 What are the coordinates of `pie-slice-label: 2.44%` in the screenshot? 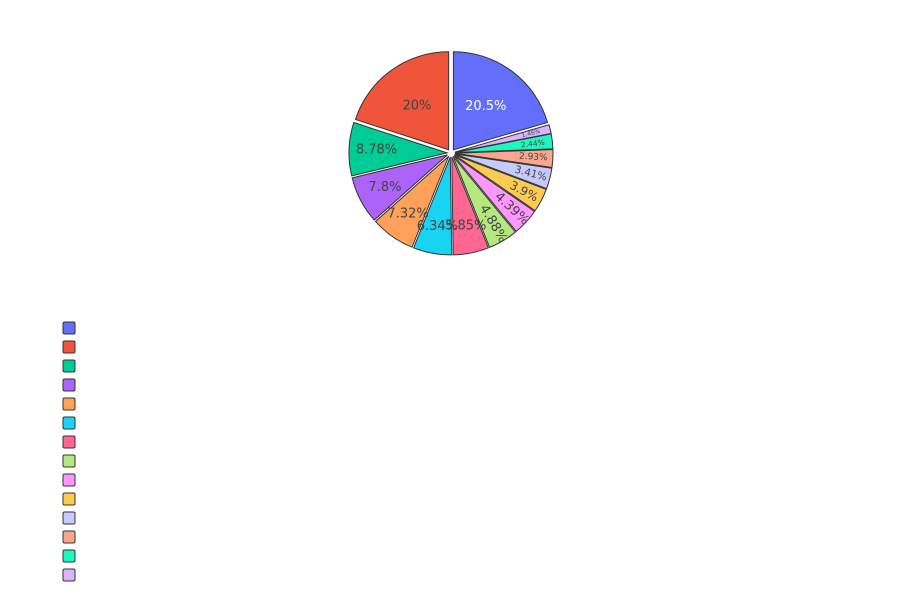 It's located at (533, 144).